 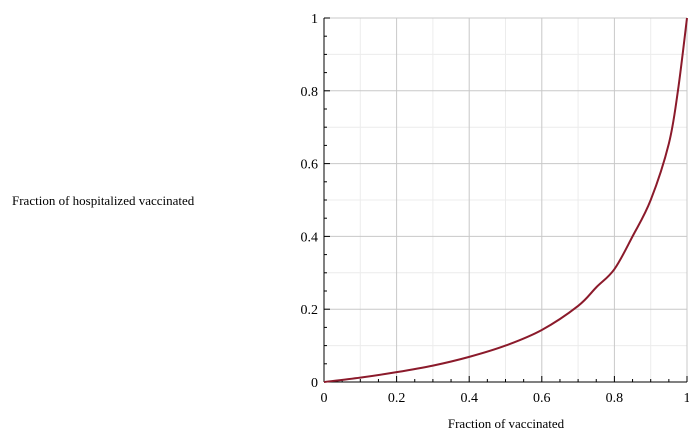 What do you see at coordinates (310, 92) in the screenshot?
I see `y-tick-label: 0.8` at bounding box center [310, 92].